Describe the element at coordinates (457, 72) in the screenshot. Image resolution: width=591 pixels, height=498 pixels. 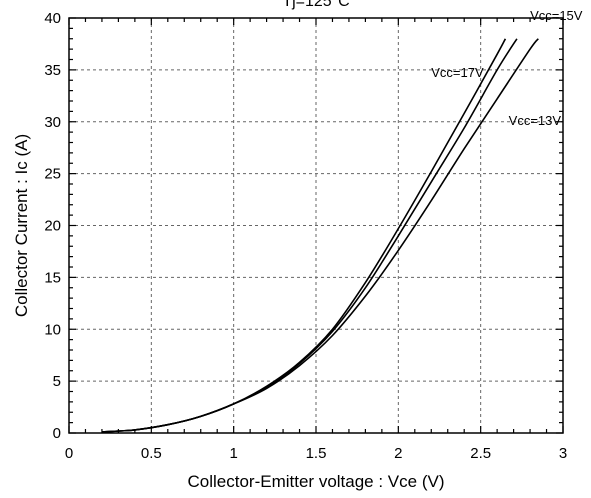
I see `series-annotation: Vcc=17V` at that location.